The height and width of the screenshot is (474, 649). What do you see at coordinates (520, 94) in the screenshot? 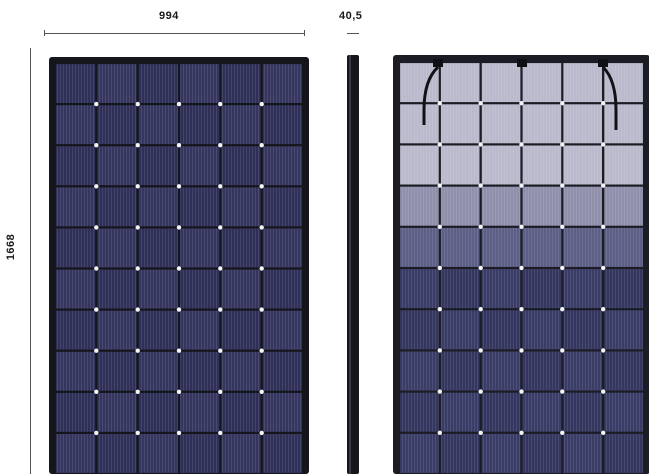
I see `junction-boxes` at bounding box center [520, 94].